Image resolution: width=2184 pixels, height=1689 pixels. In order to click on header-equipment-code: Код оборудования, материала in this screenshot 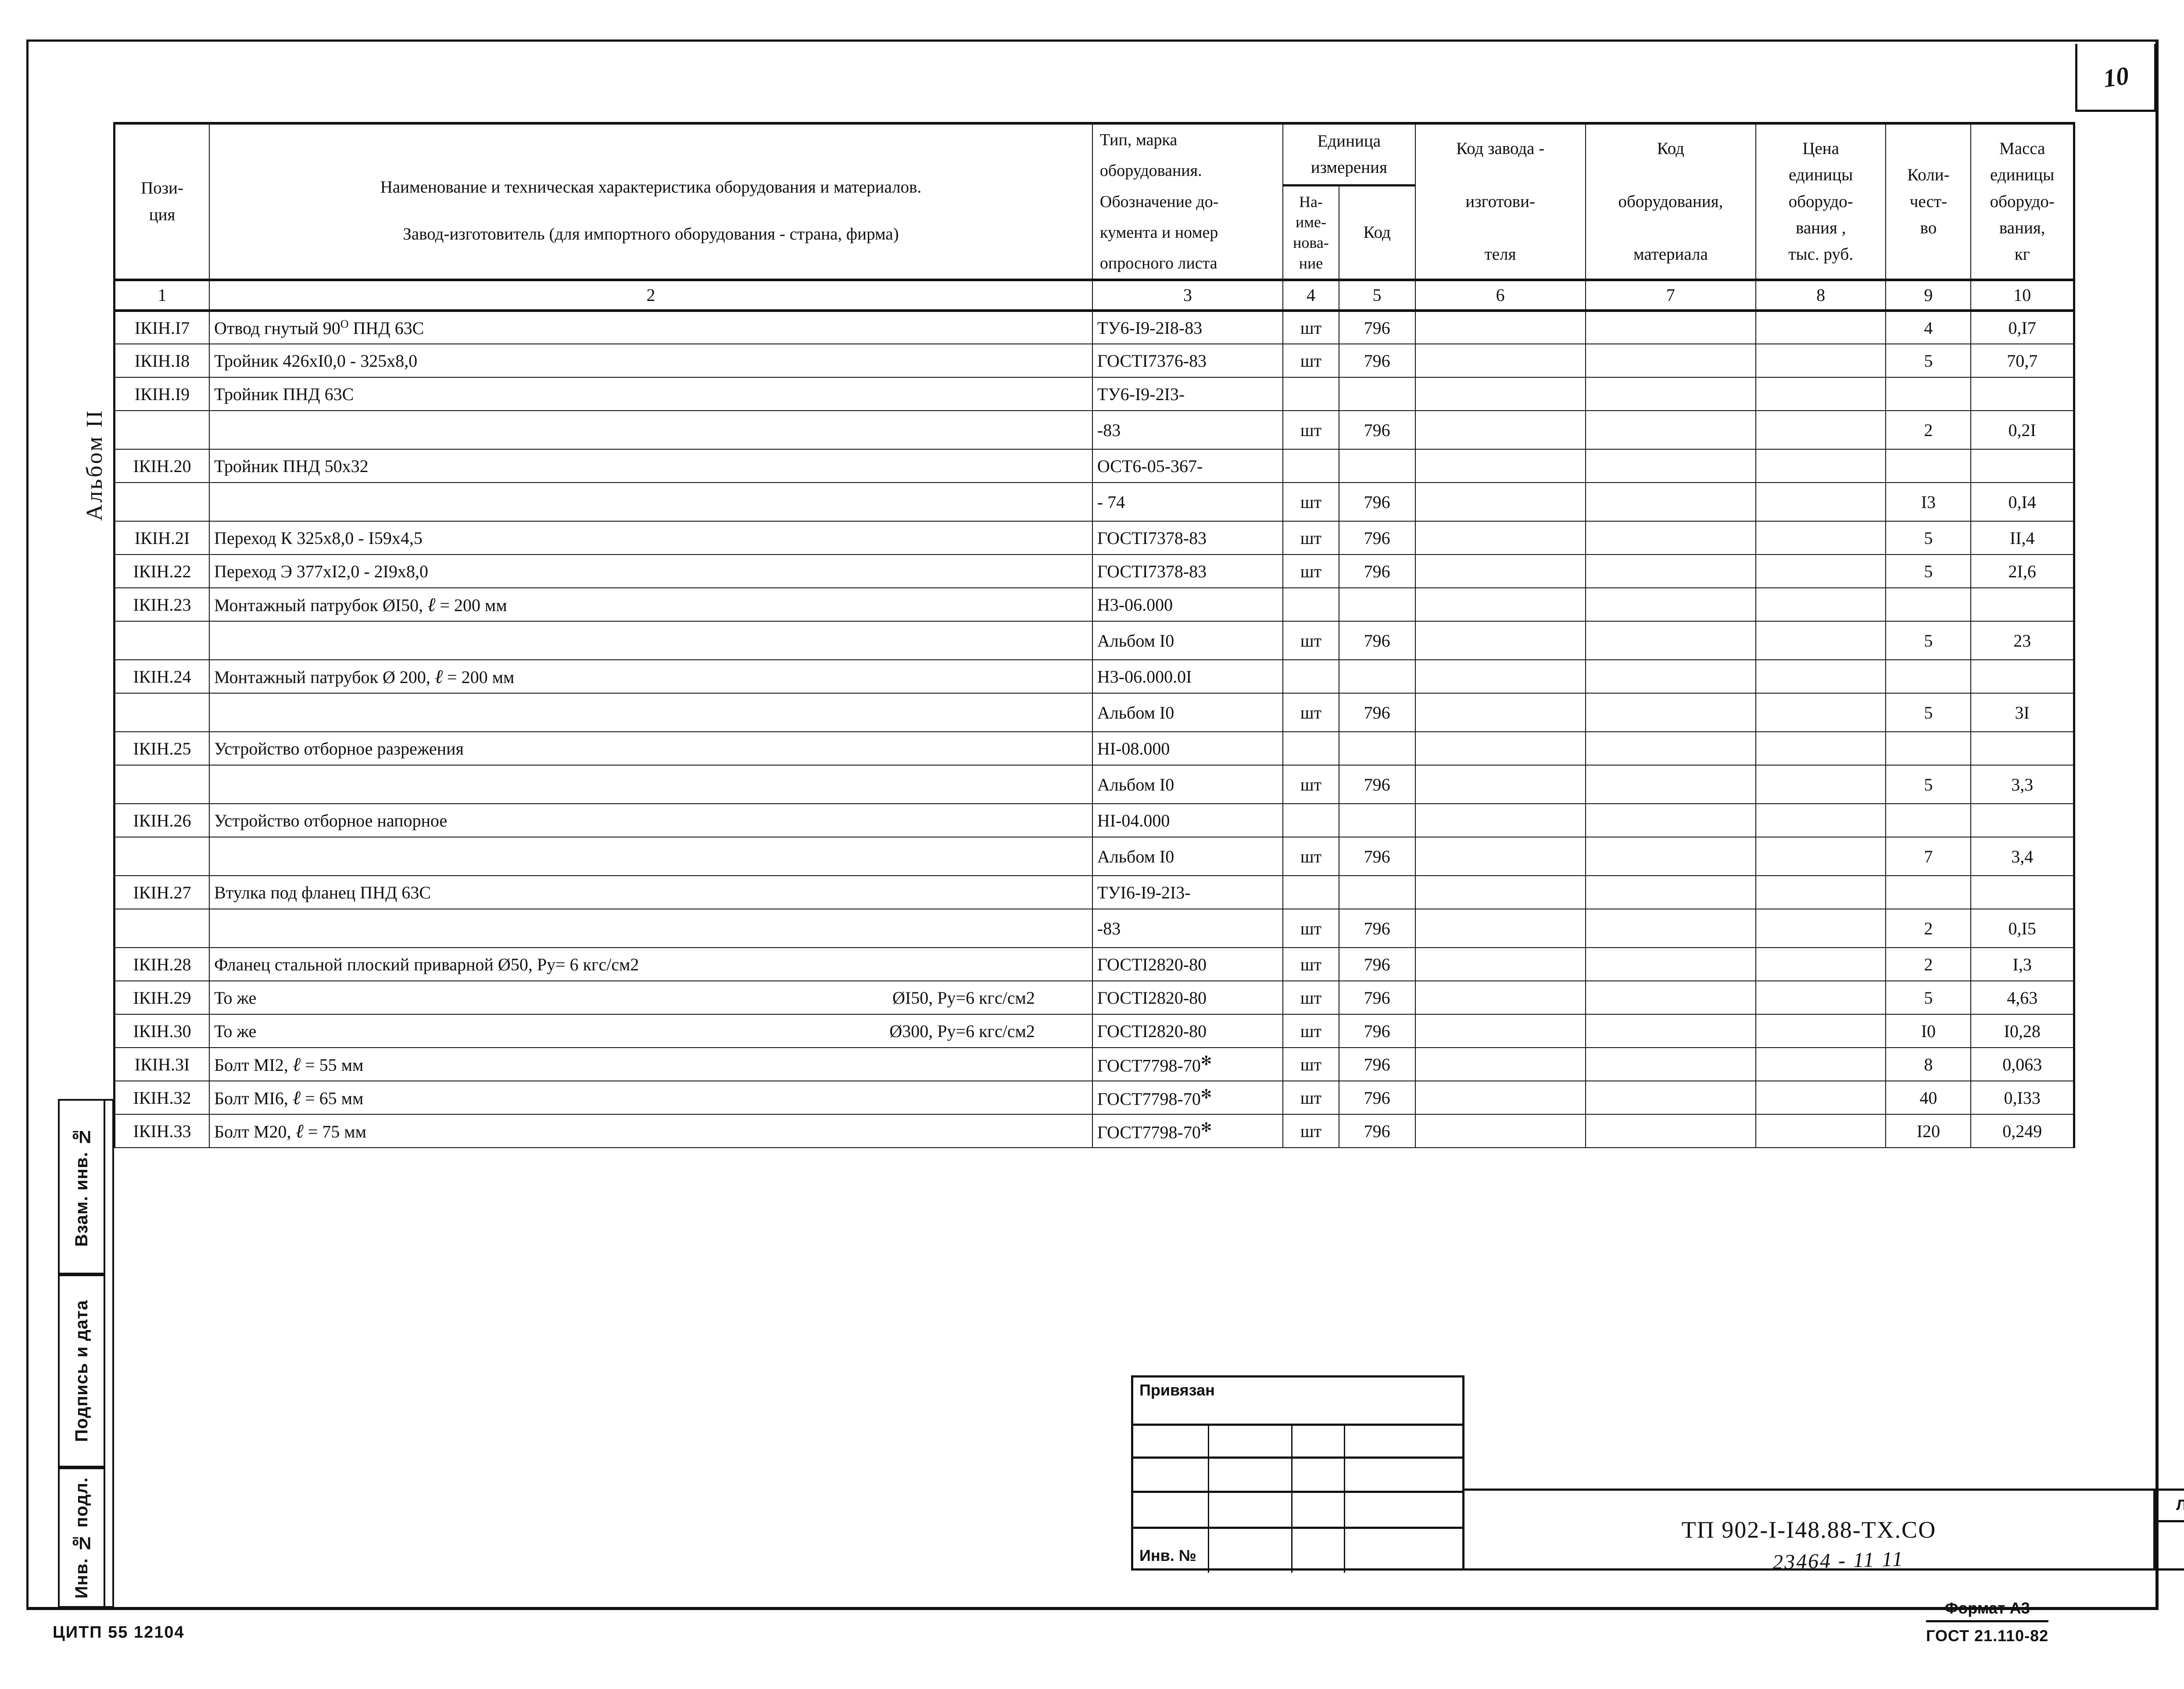, I will do `click(1671, 202)`.